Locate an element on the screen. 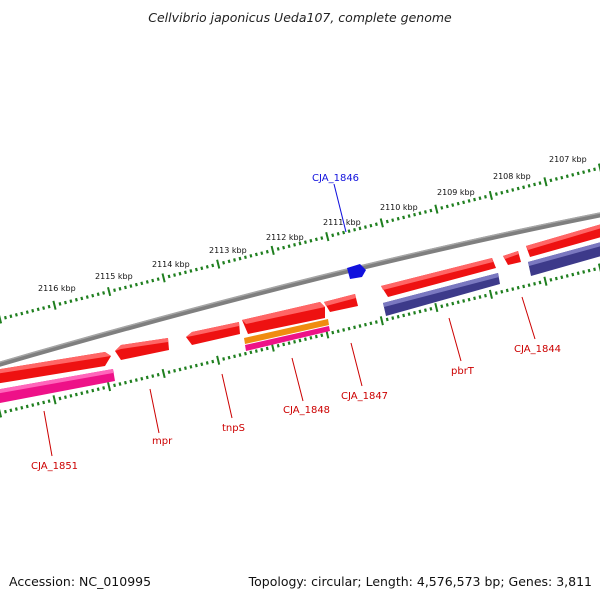  gene-label-mpr: mpr is located at coordinates (162, 441).